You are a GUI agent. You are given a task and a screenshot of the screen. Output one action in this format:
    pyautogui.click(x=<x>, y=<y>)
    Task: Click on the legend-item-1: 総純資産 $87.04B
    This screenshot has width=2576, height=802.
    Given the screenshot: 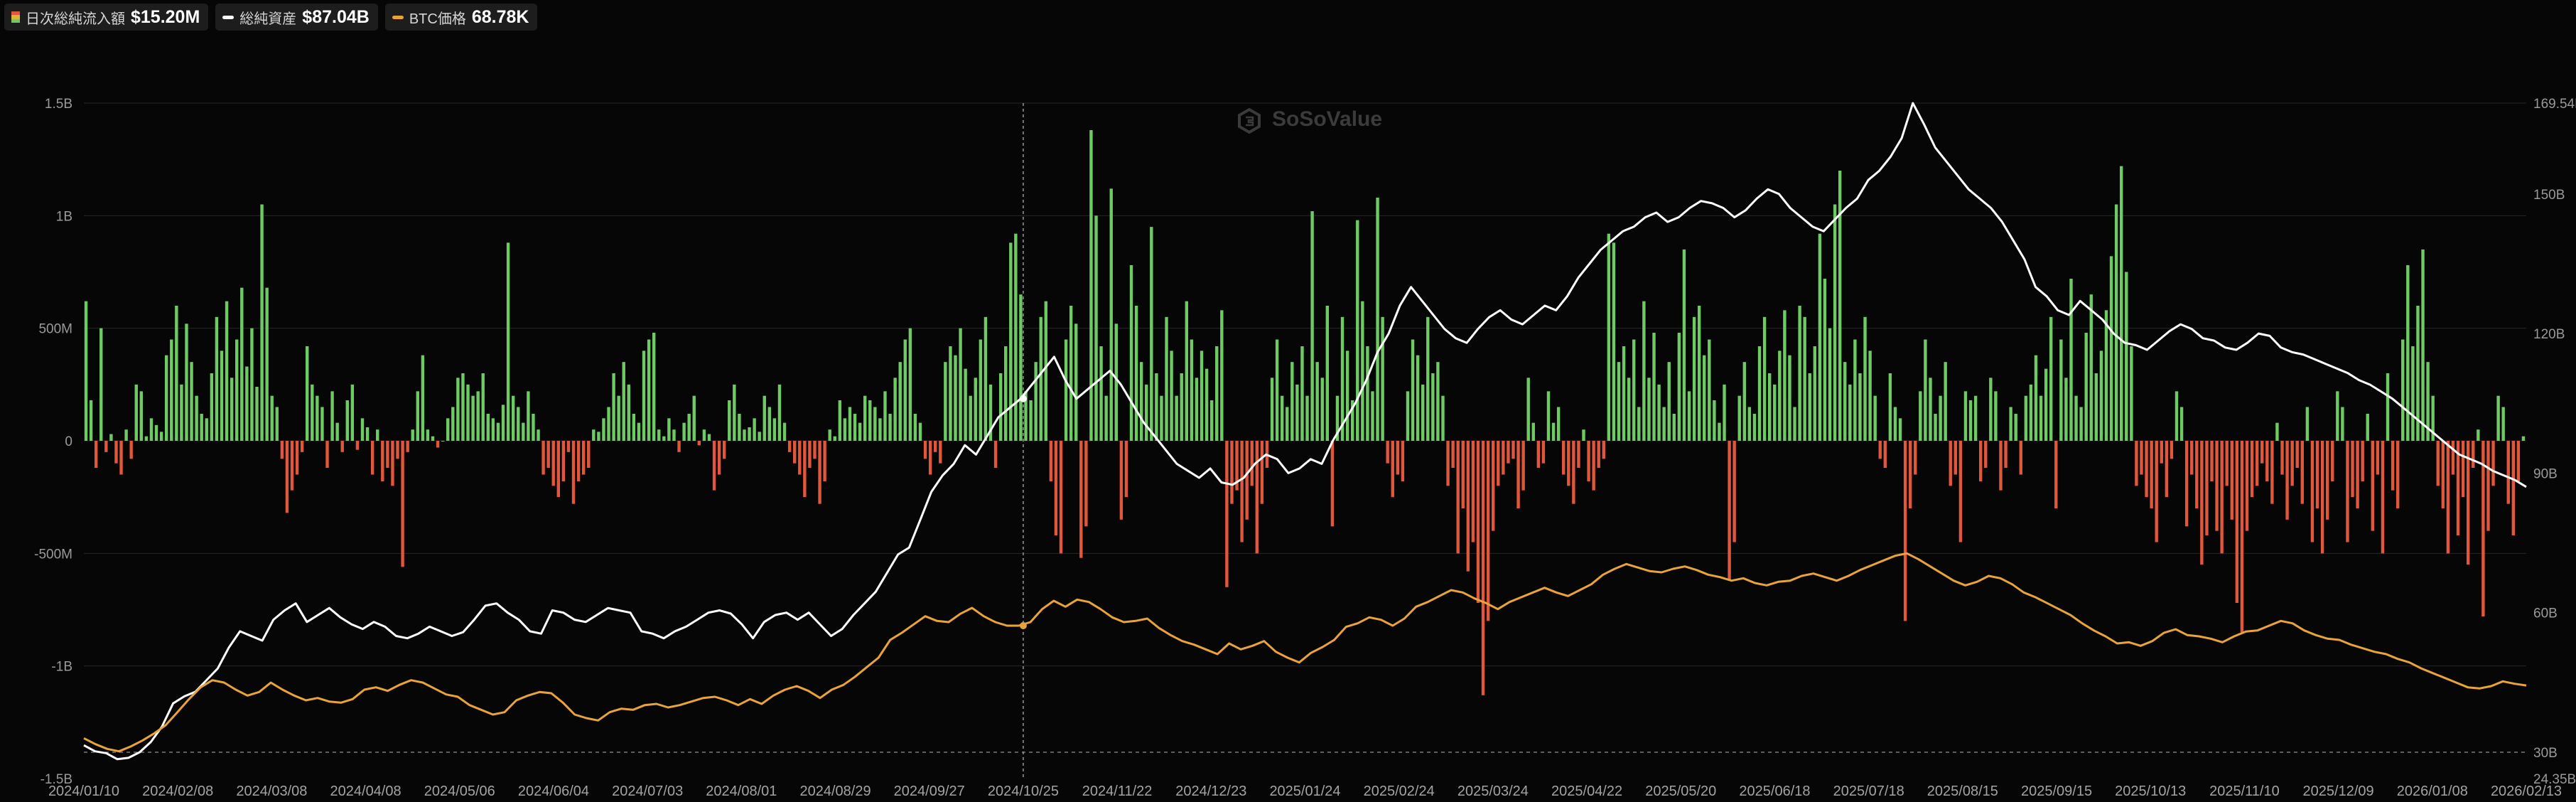 What is the action you would take?
    pyautogui.click(x=297, y=18)
    